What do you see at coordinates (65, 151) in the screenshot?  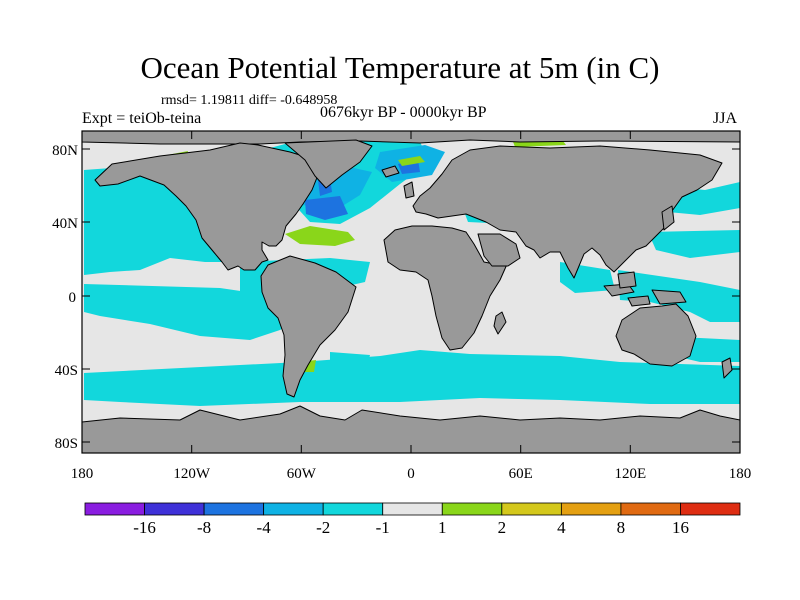 I see `lat-label-80n: 80N` at bounding box center [65, 151].